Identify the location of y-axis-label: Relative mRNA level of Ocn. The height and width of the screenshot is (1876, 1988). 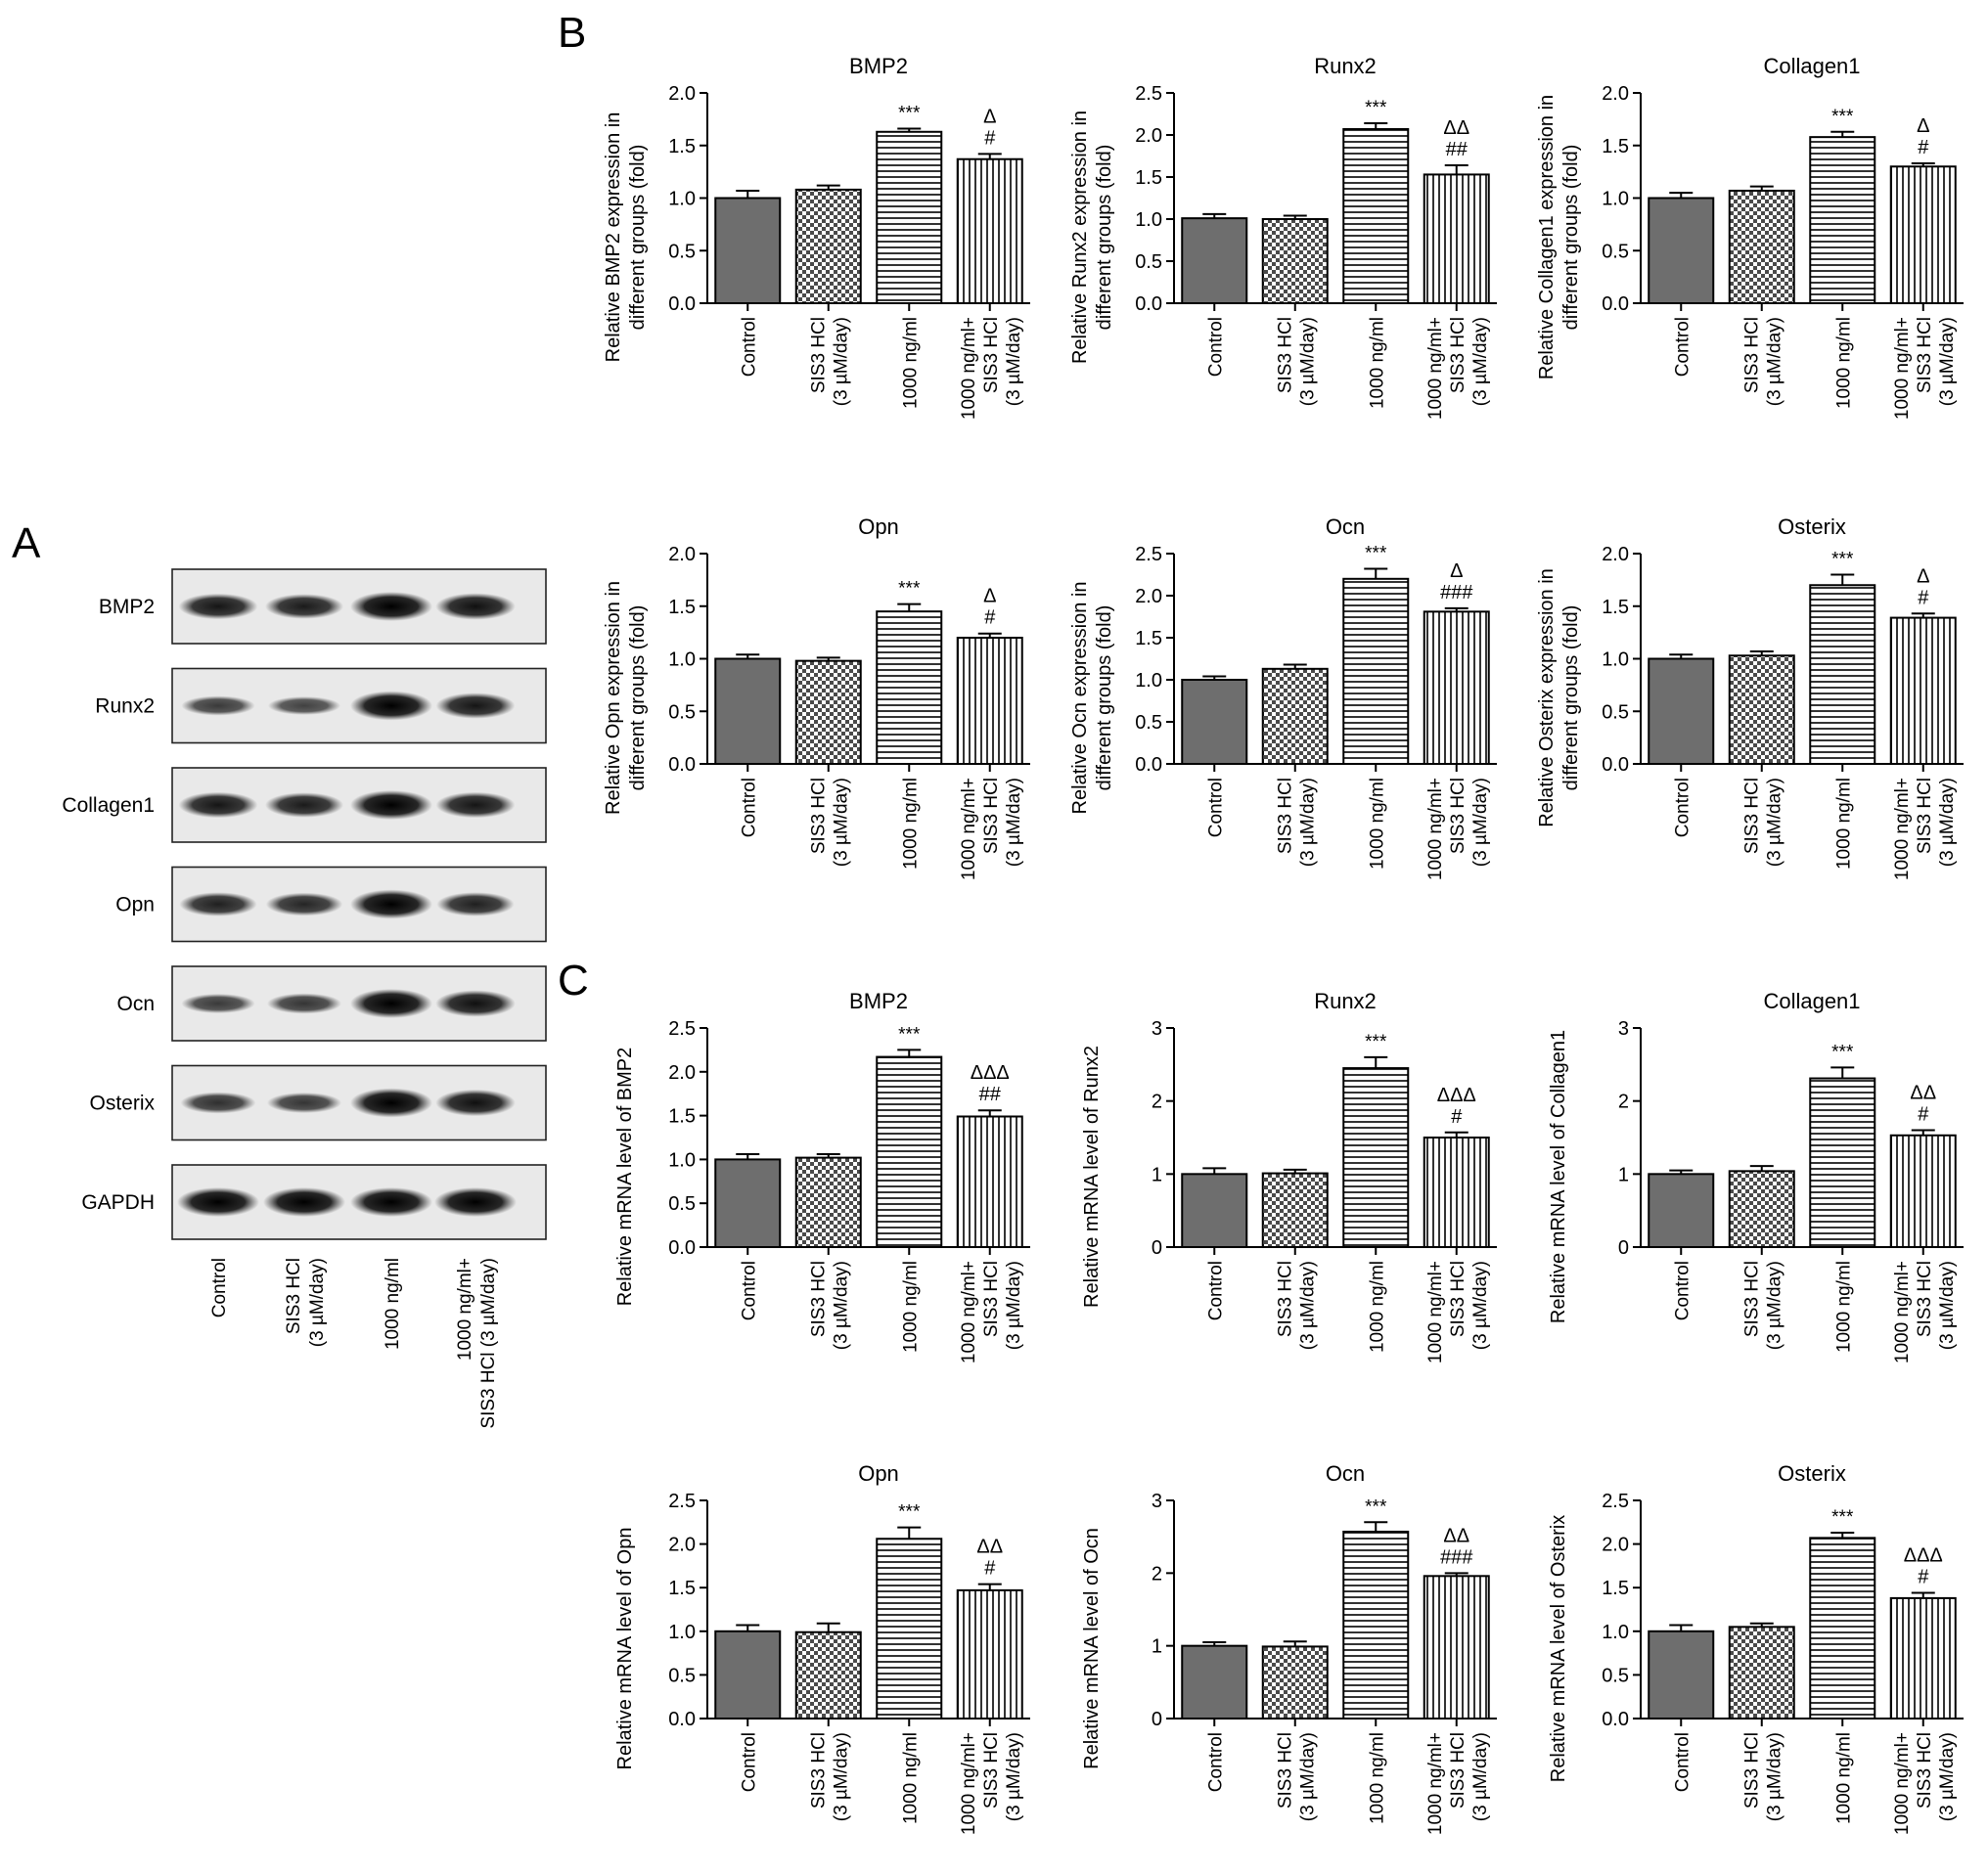
(1092, 1648).